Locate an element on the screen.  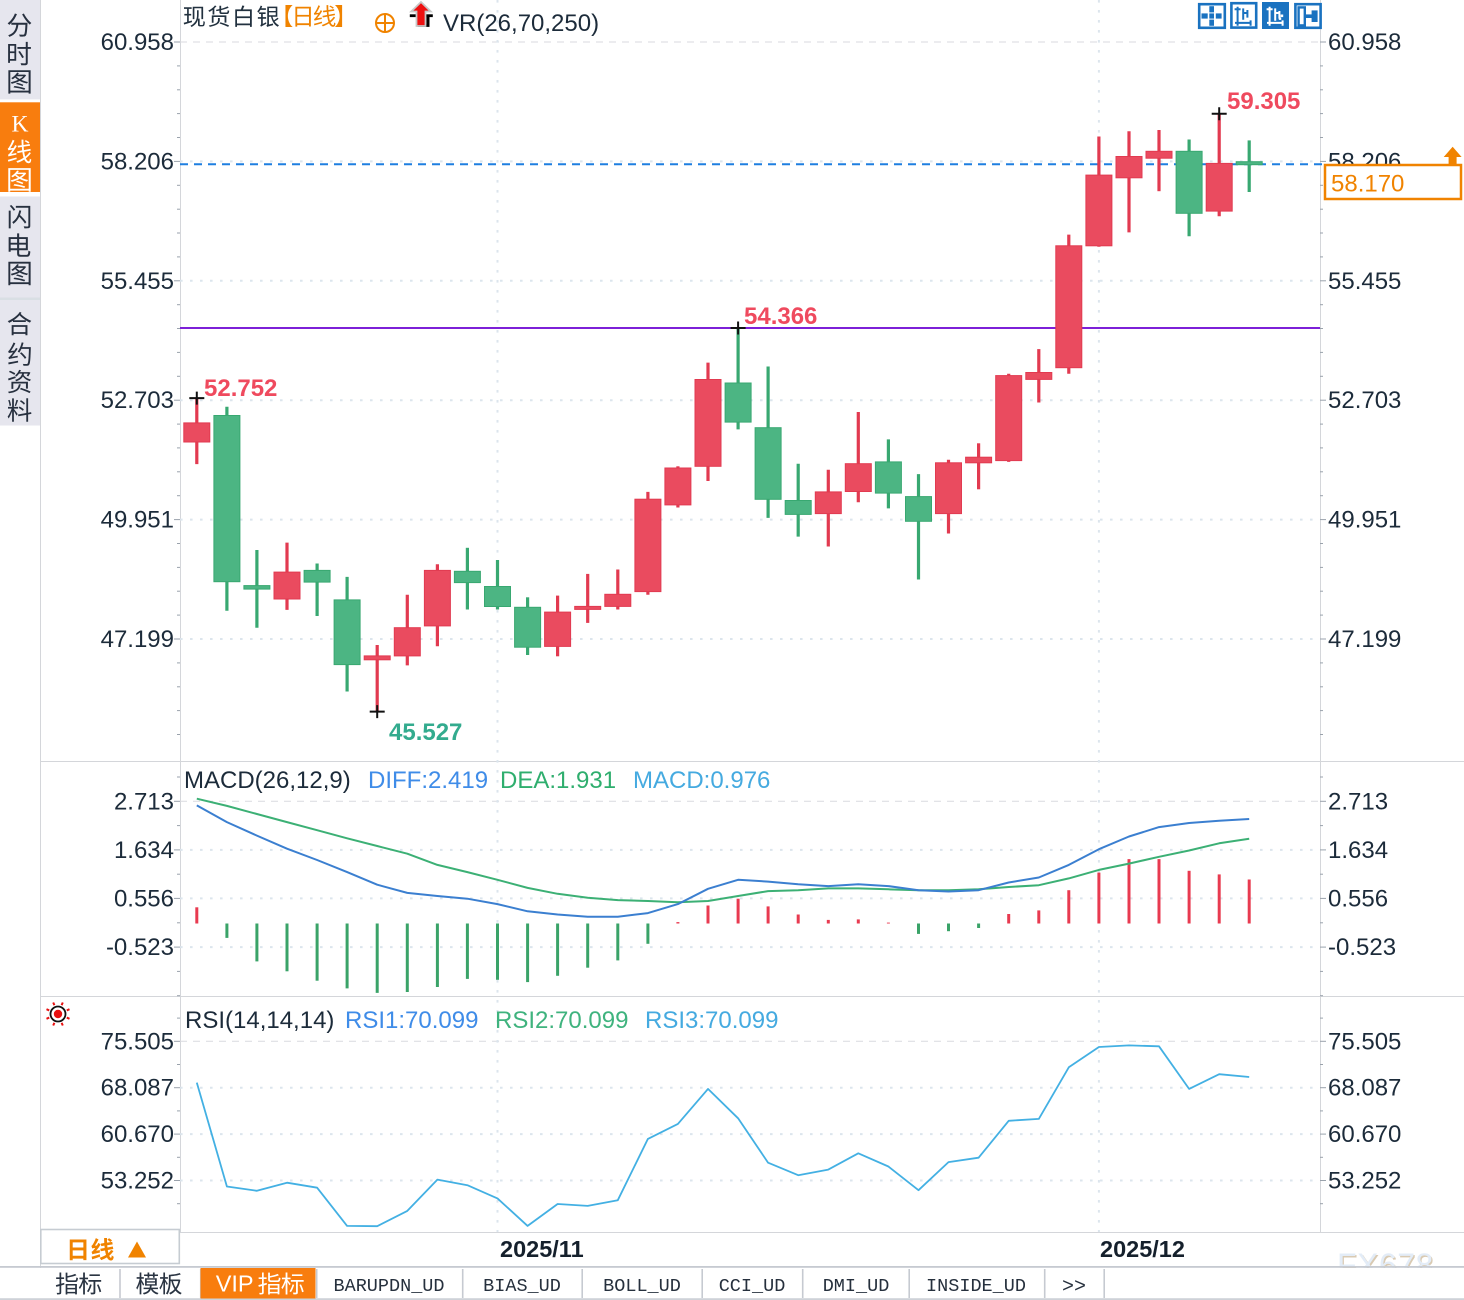
svg-text: BIAS_UD is located at coordinates (522, 1286).